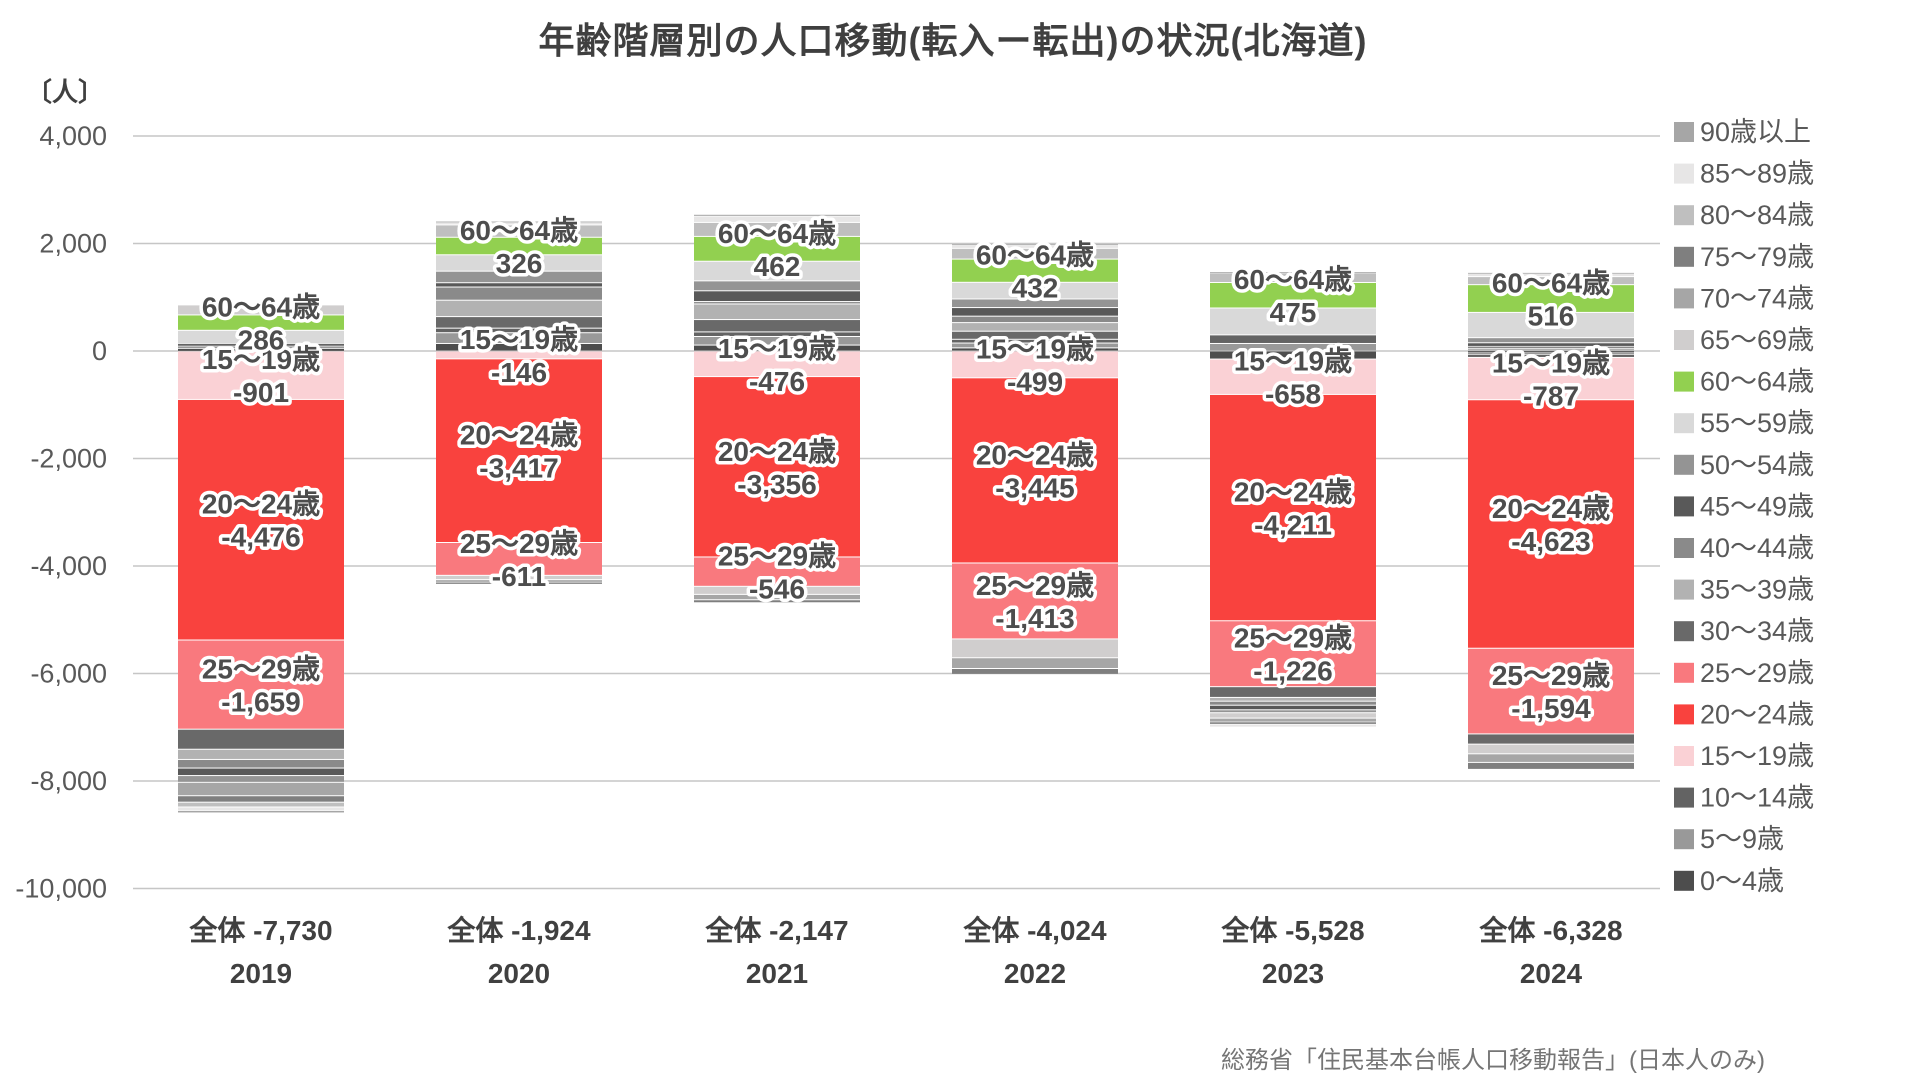  Describe the element at coordinates (1757, 340) in the screenshot. I see `legend-label: 65〜69歳` at that location.